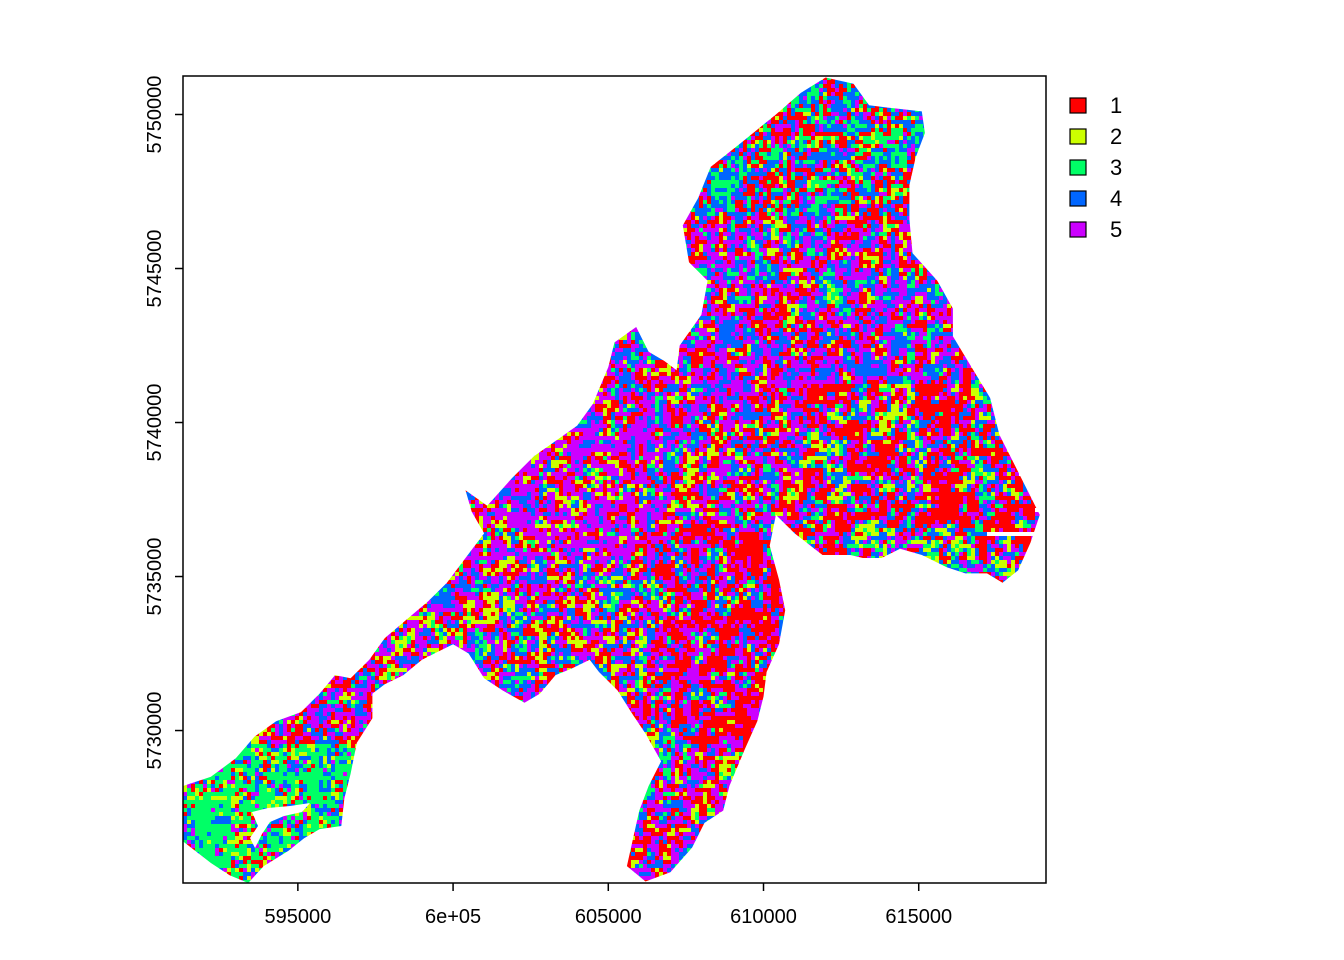 The image size is (1344, 960). I want to click on x-tick-label: 595000, so click(297, 917).